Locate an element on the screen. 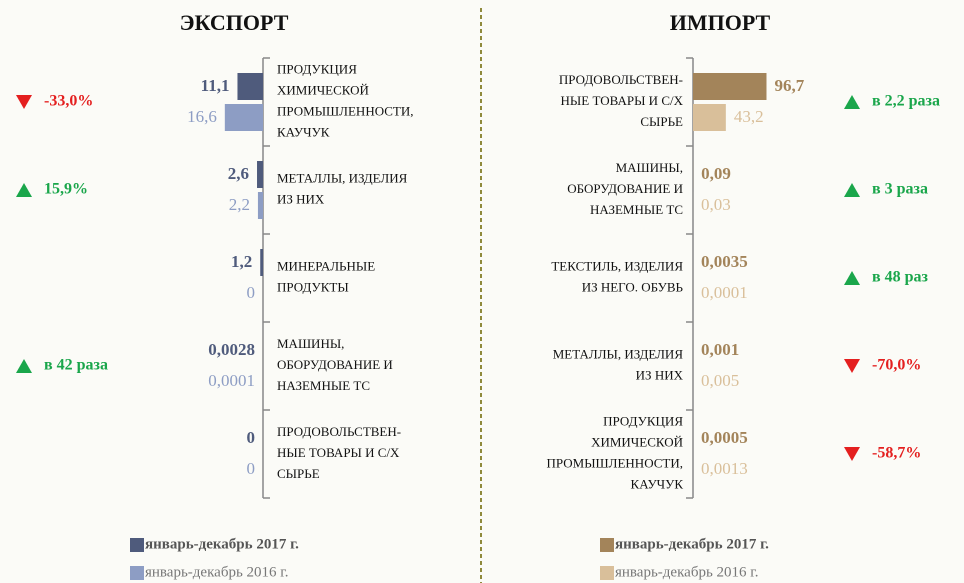 The image size is (964, 583). value-label: 0,09 is located at coordinates (716, 173).